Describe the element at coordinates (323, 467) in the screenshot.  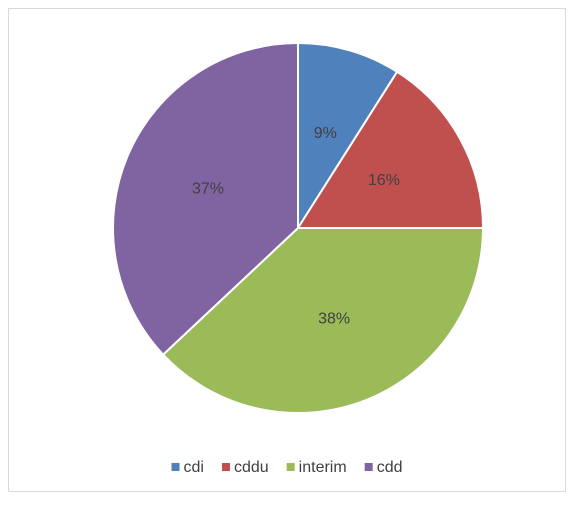
I see `legend-label: interim` at that location.